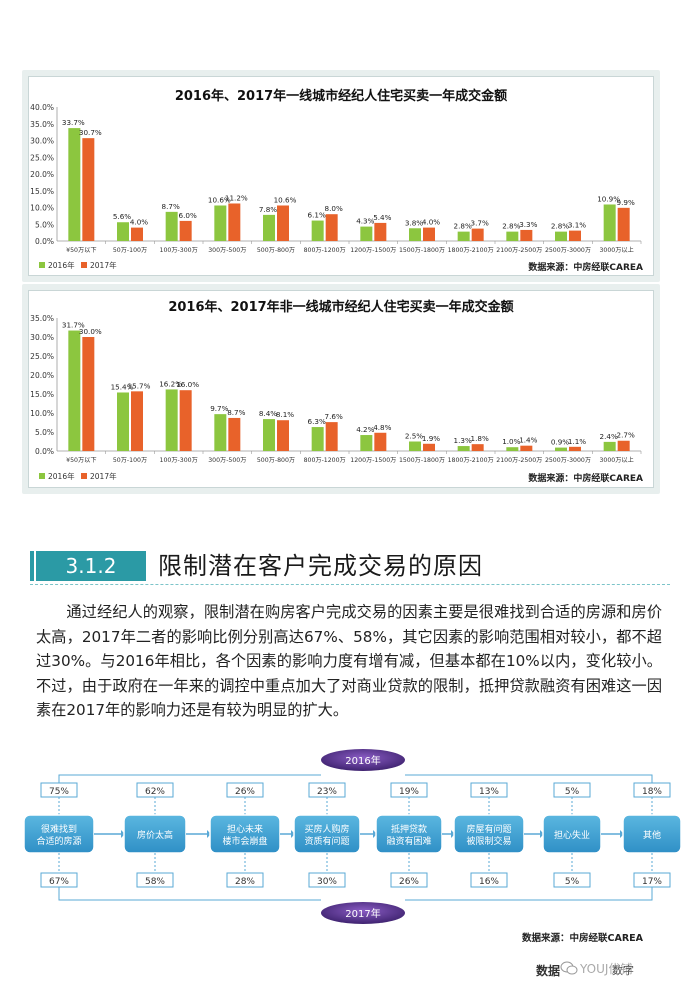  What do you see at coordinates (155, 835) in the screenshot?
I see `reason-label: 房价太高` at bounding box center [155, 835].